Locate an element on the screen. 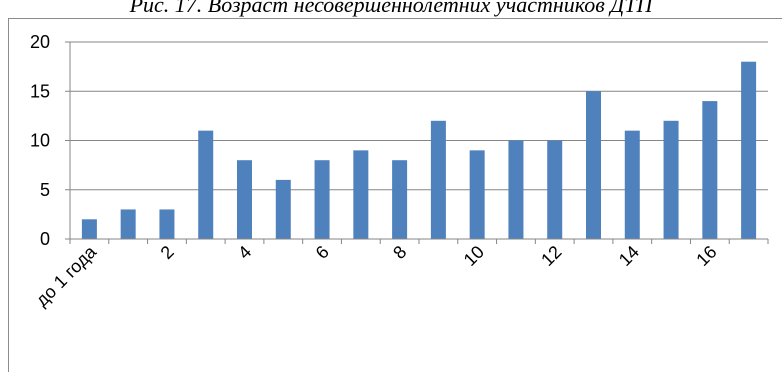  x-tick-label: 14 is located at coordinates (629, 256).